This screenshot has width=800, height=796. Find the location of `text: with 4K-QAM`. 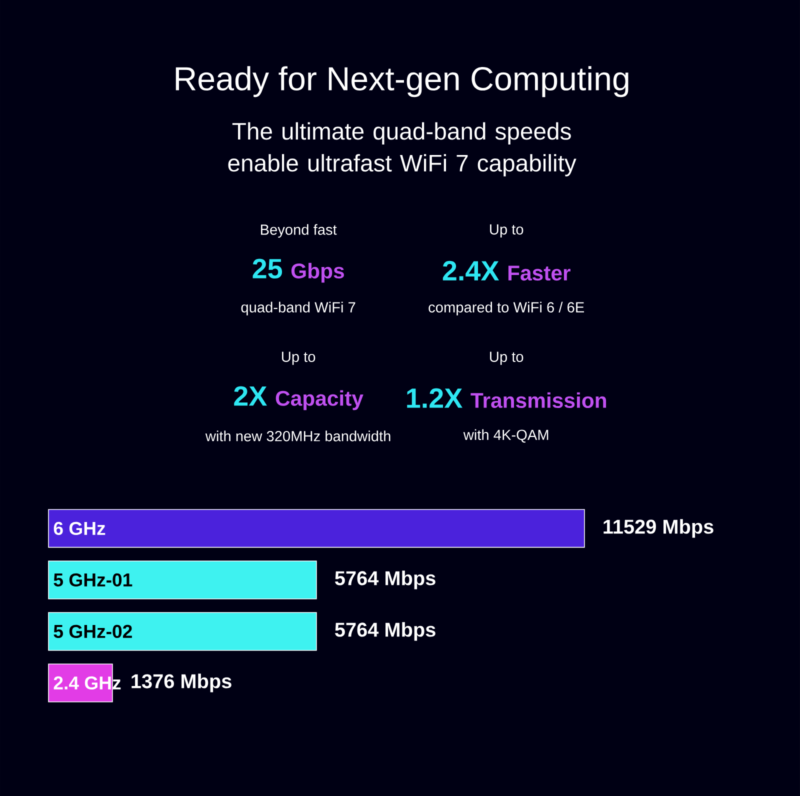

text: with 4K-QAM is located at coordinates (505, 435).